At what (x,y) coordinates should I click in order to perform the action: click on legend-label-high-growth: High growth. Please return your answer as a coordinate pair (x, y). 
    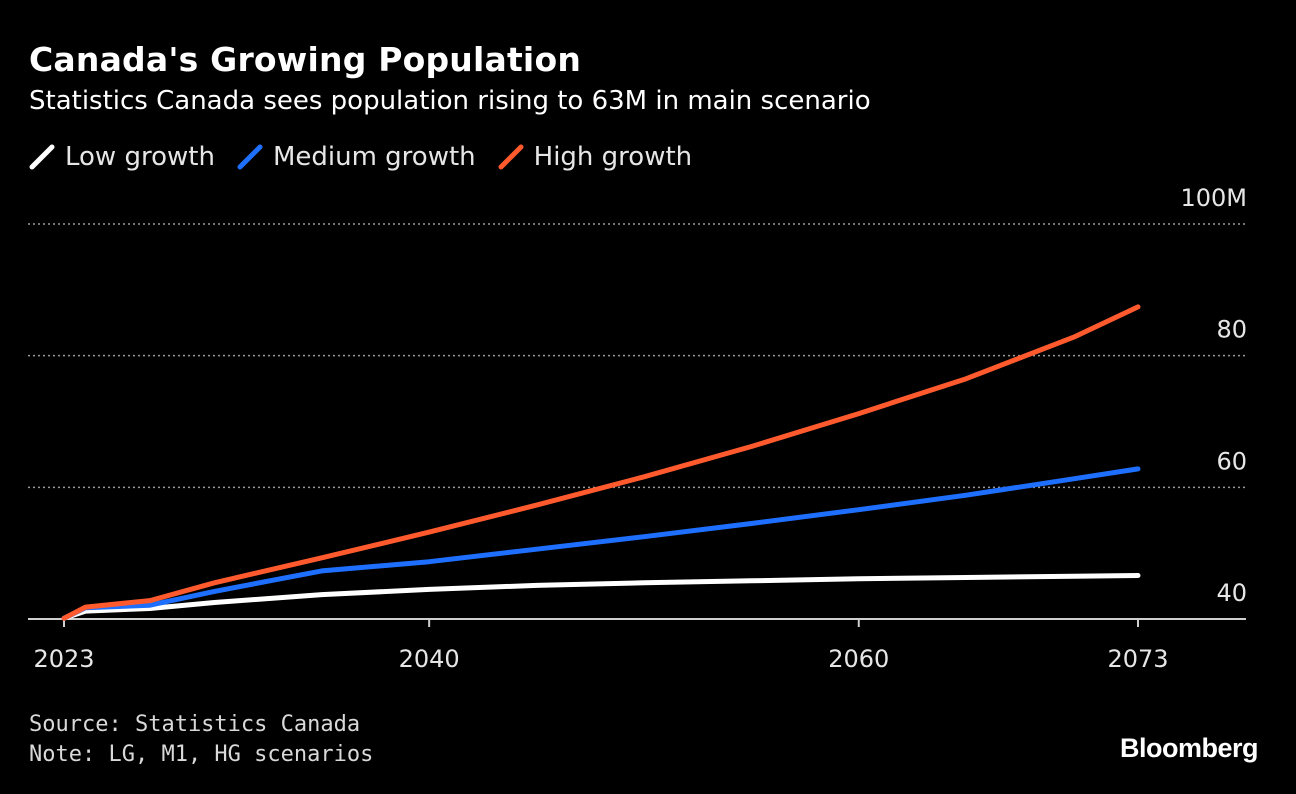
    Looking at the image, I should click on (613, 157).